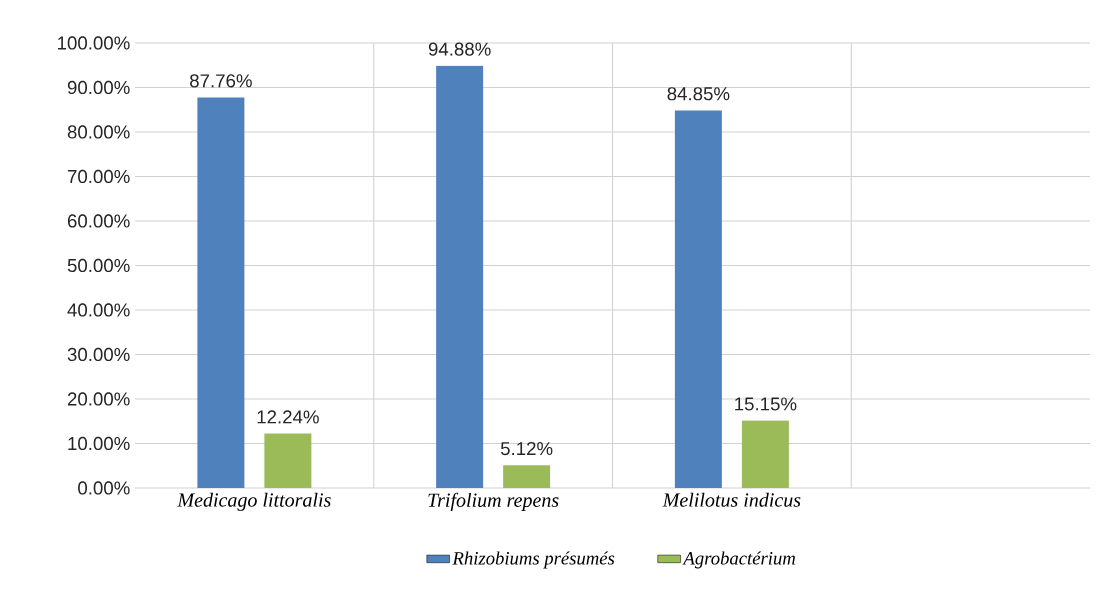 The image size is (1105, 595). What do you see at coordinates (98, 176) in the screenshot?
I see `y-tick-label: 70.00%` at bounding box center [98, 176].